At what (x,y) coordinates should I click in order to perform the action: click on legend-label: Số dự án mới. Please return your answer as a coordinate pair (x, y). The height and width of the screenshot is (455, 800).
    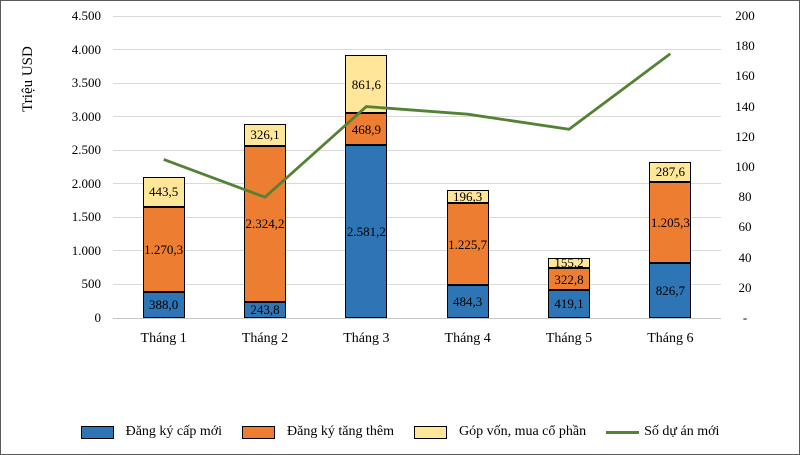
    Looking at the image, I should click on (682, 431).